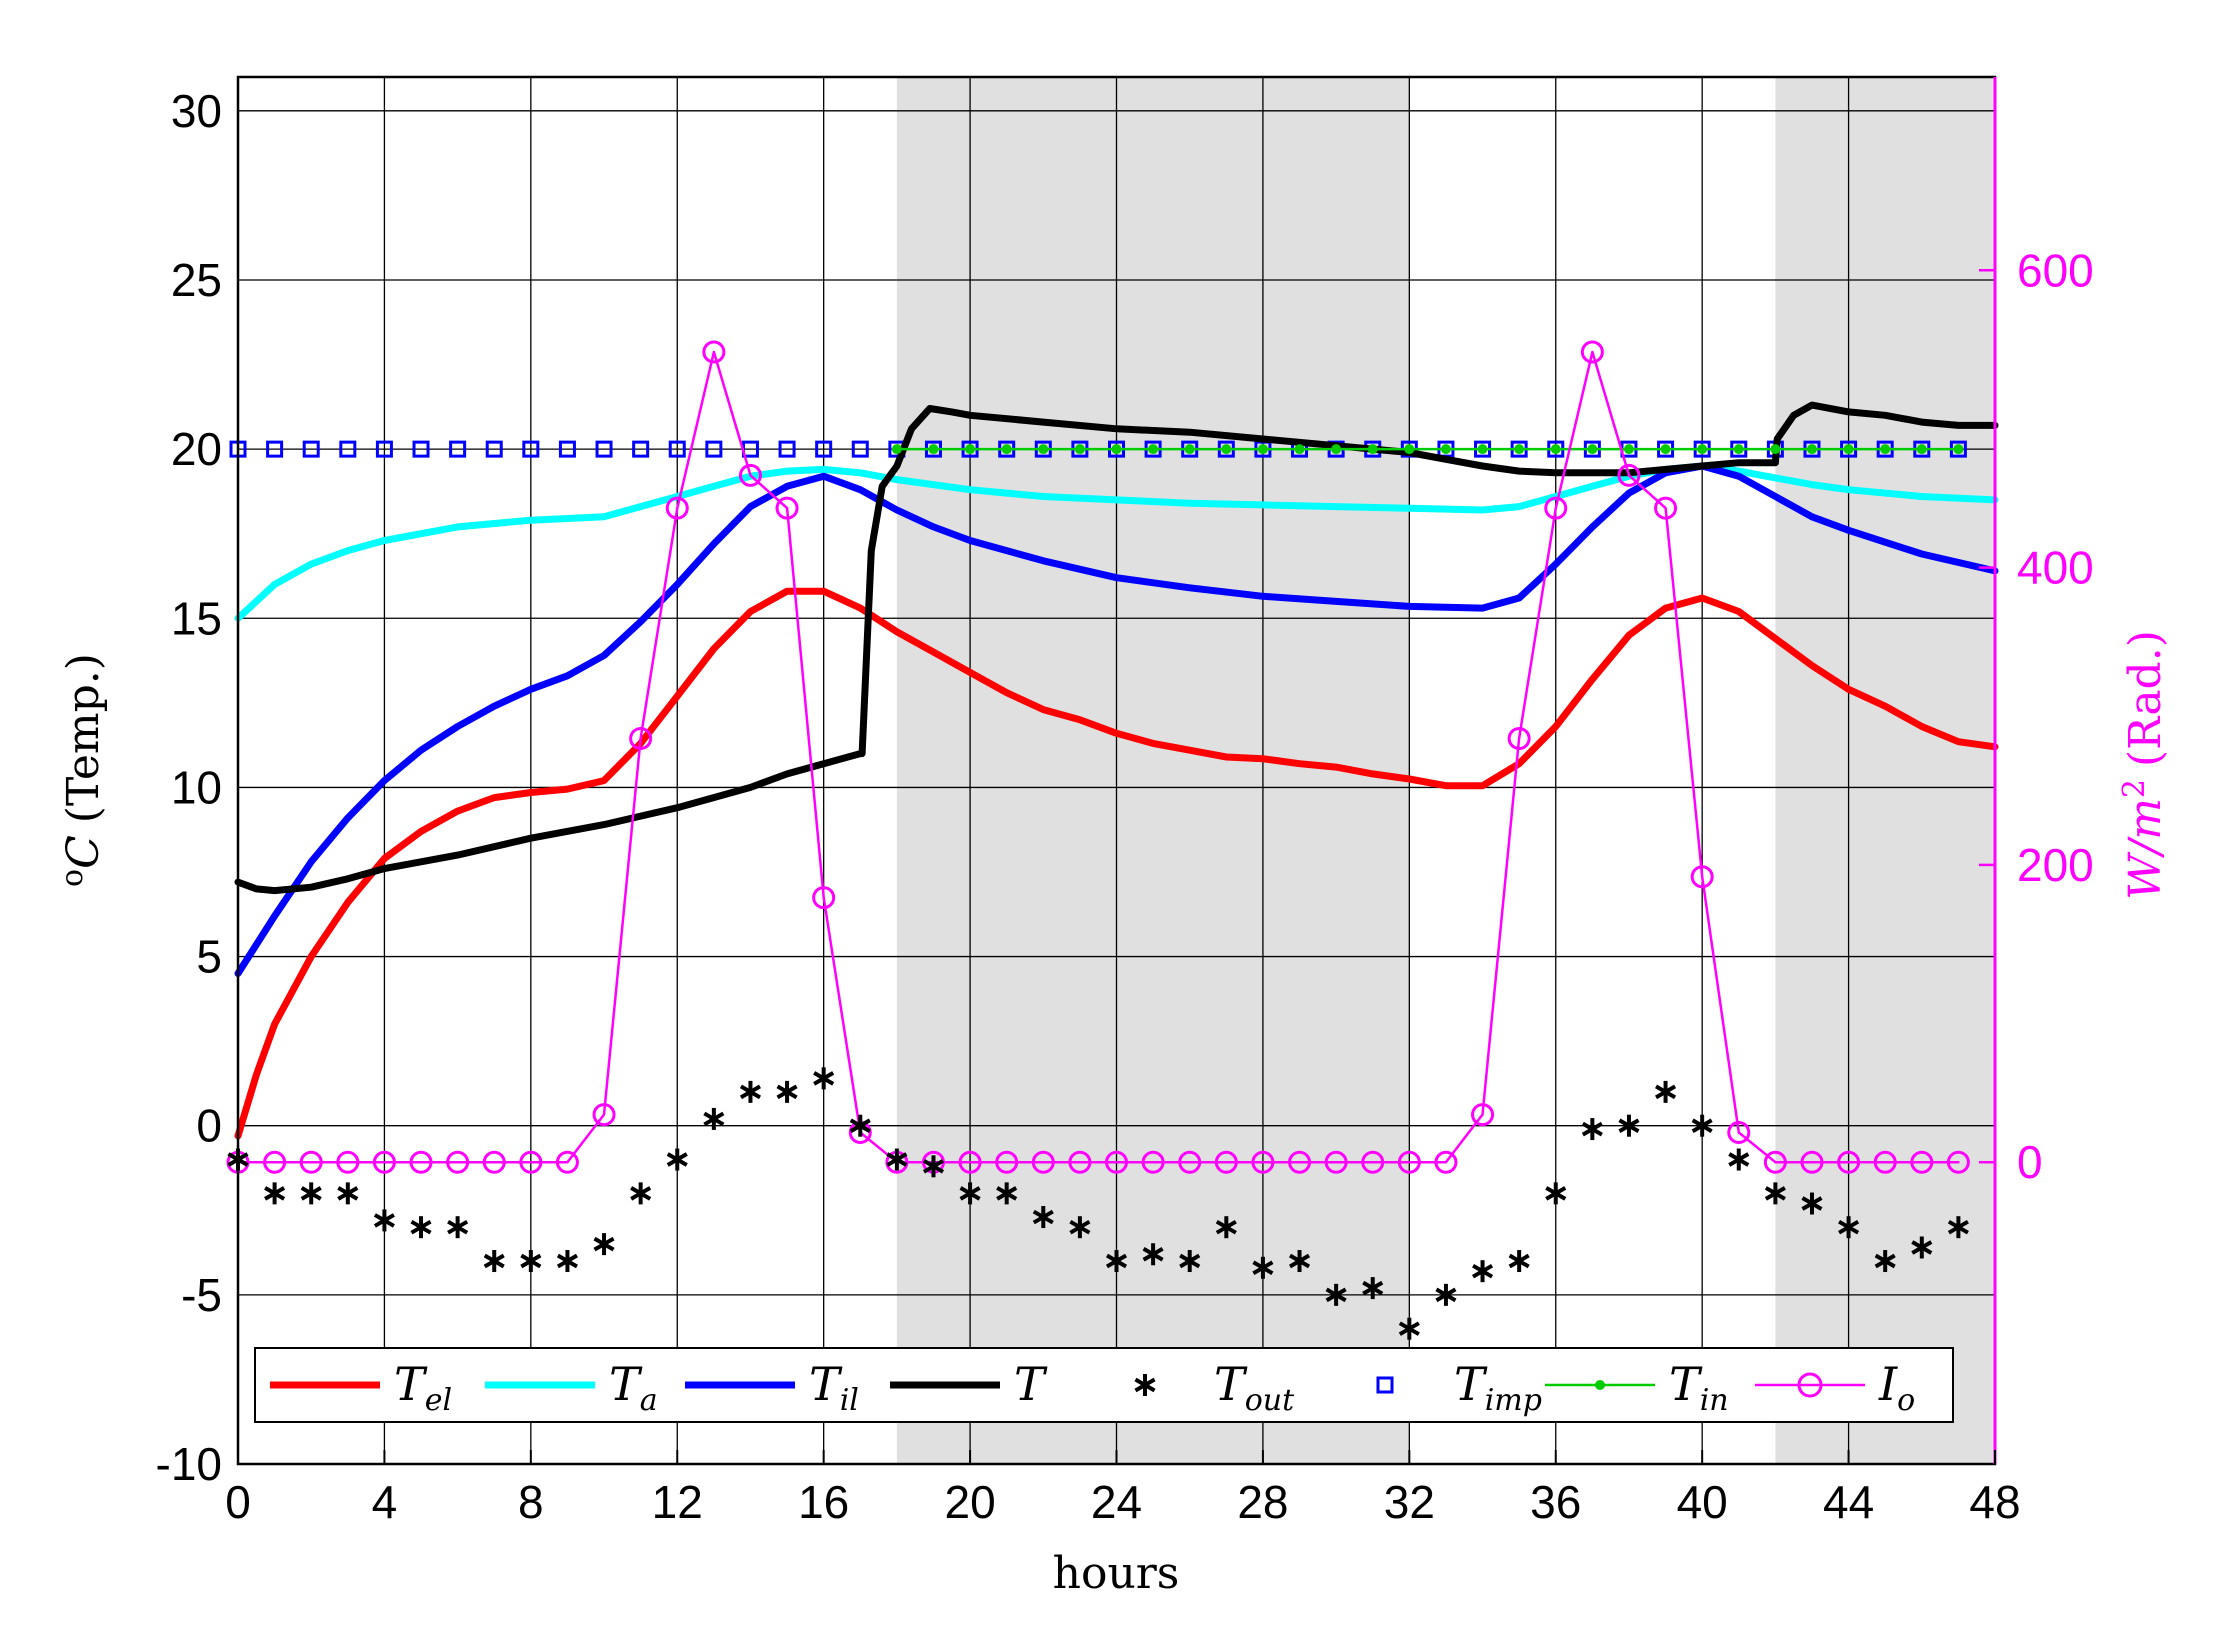  I want to click on y-right-tick-label: 400, so click(2055, 568).